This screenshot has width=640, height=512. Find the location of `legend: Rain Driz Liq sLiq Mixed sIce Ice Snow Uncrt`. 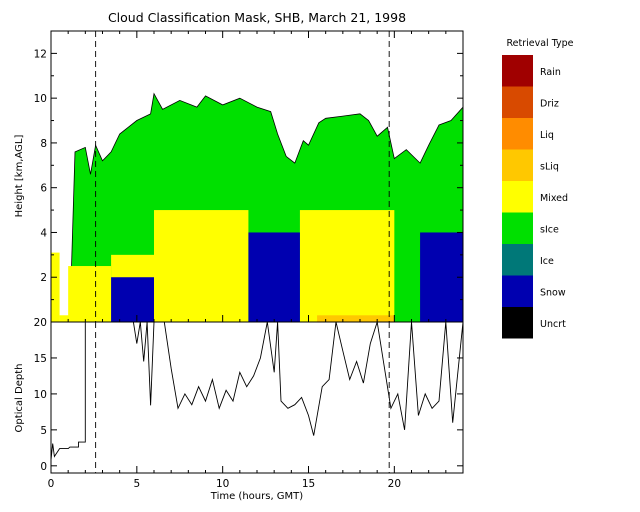

legend: Rain Driz Liq sLiq Mixed sIce Ice Snow Uncrt is located at coordinates (535, 197).